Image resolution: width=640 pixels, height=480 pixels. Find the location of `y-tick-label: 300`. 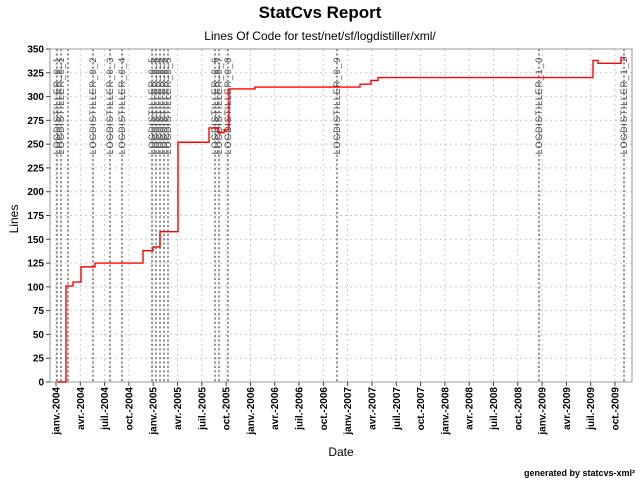

y-tick-label: 300 is located at coordinates (35, 97).